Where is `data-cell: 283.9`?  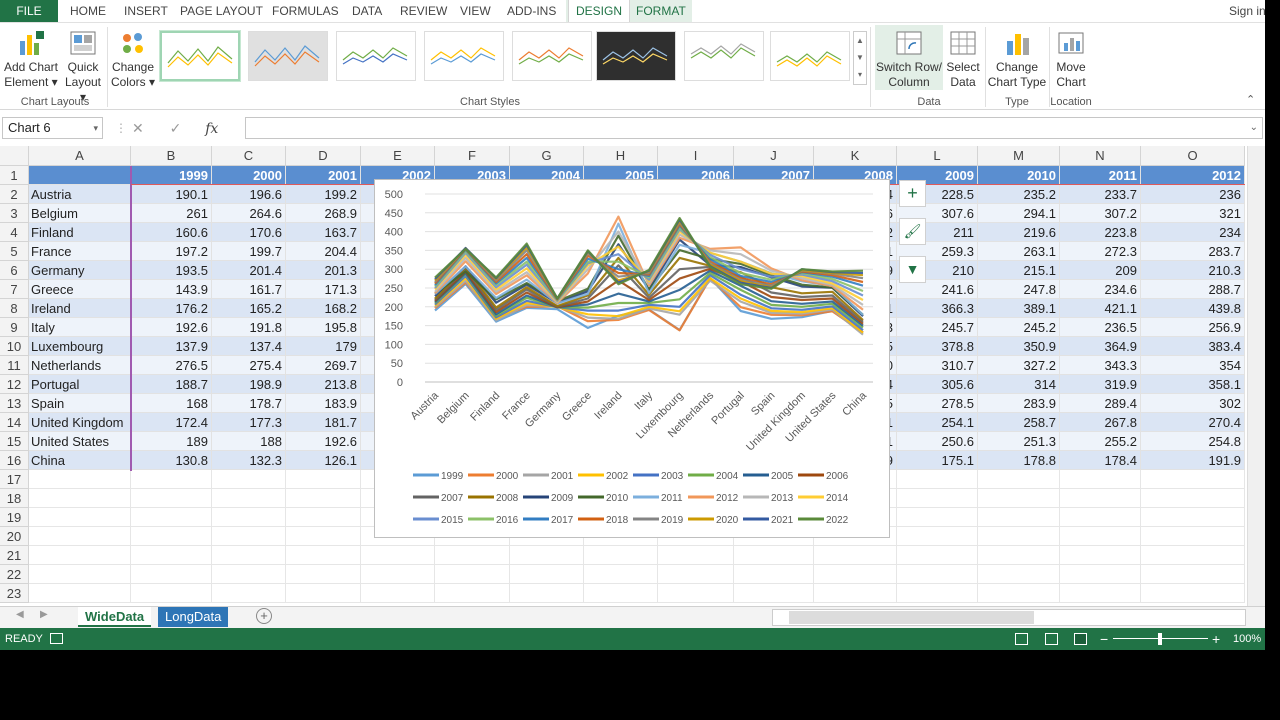 data-cell: 283.9 is located at coordinates (1019, 403).